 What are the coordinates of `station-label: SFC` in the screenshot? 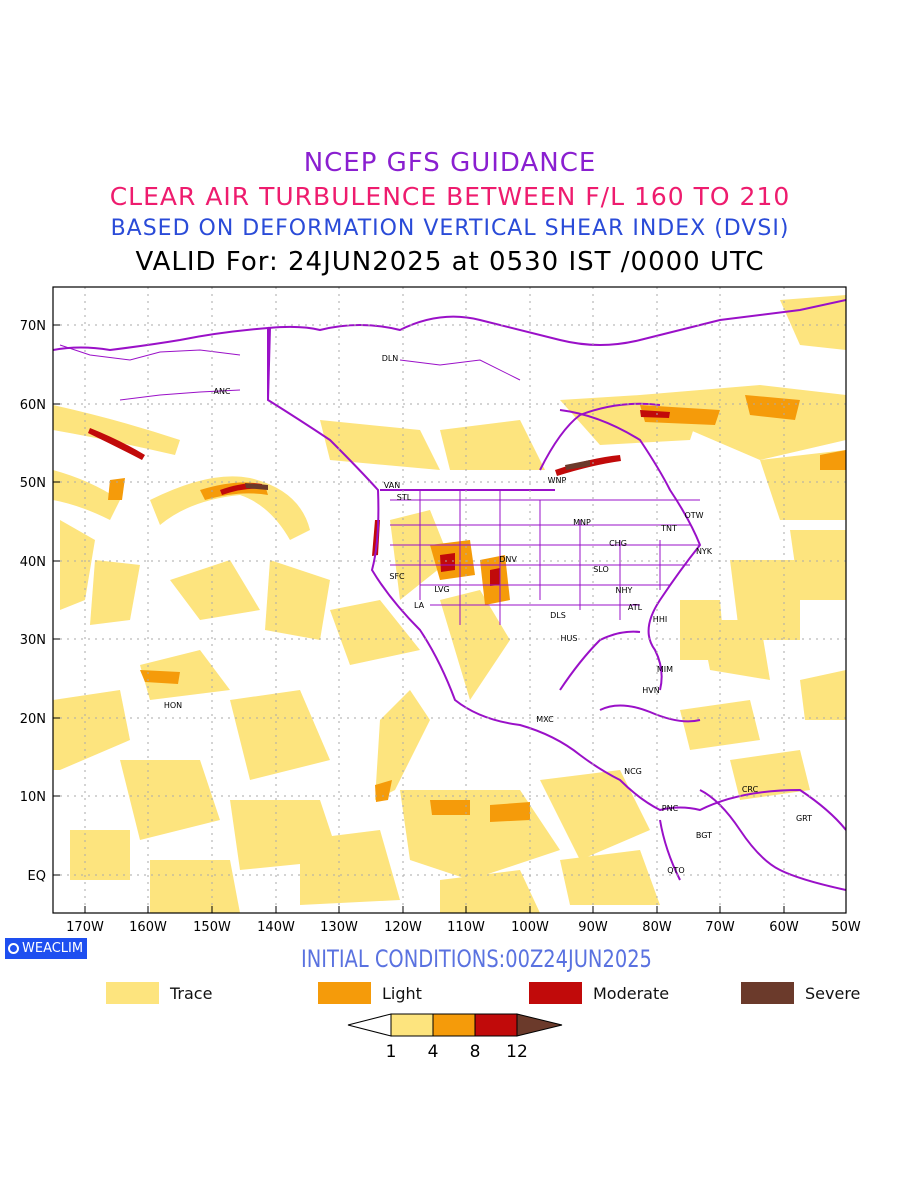 It's located at (397, 576).